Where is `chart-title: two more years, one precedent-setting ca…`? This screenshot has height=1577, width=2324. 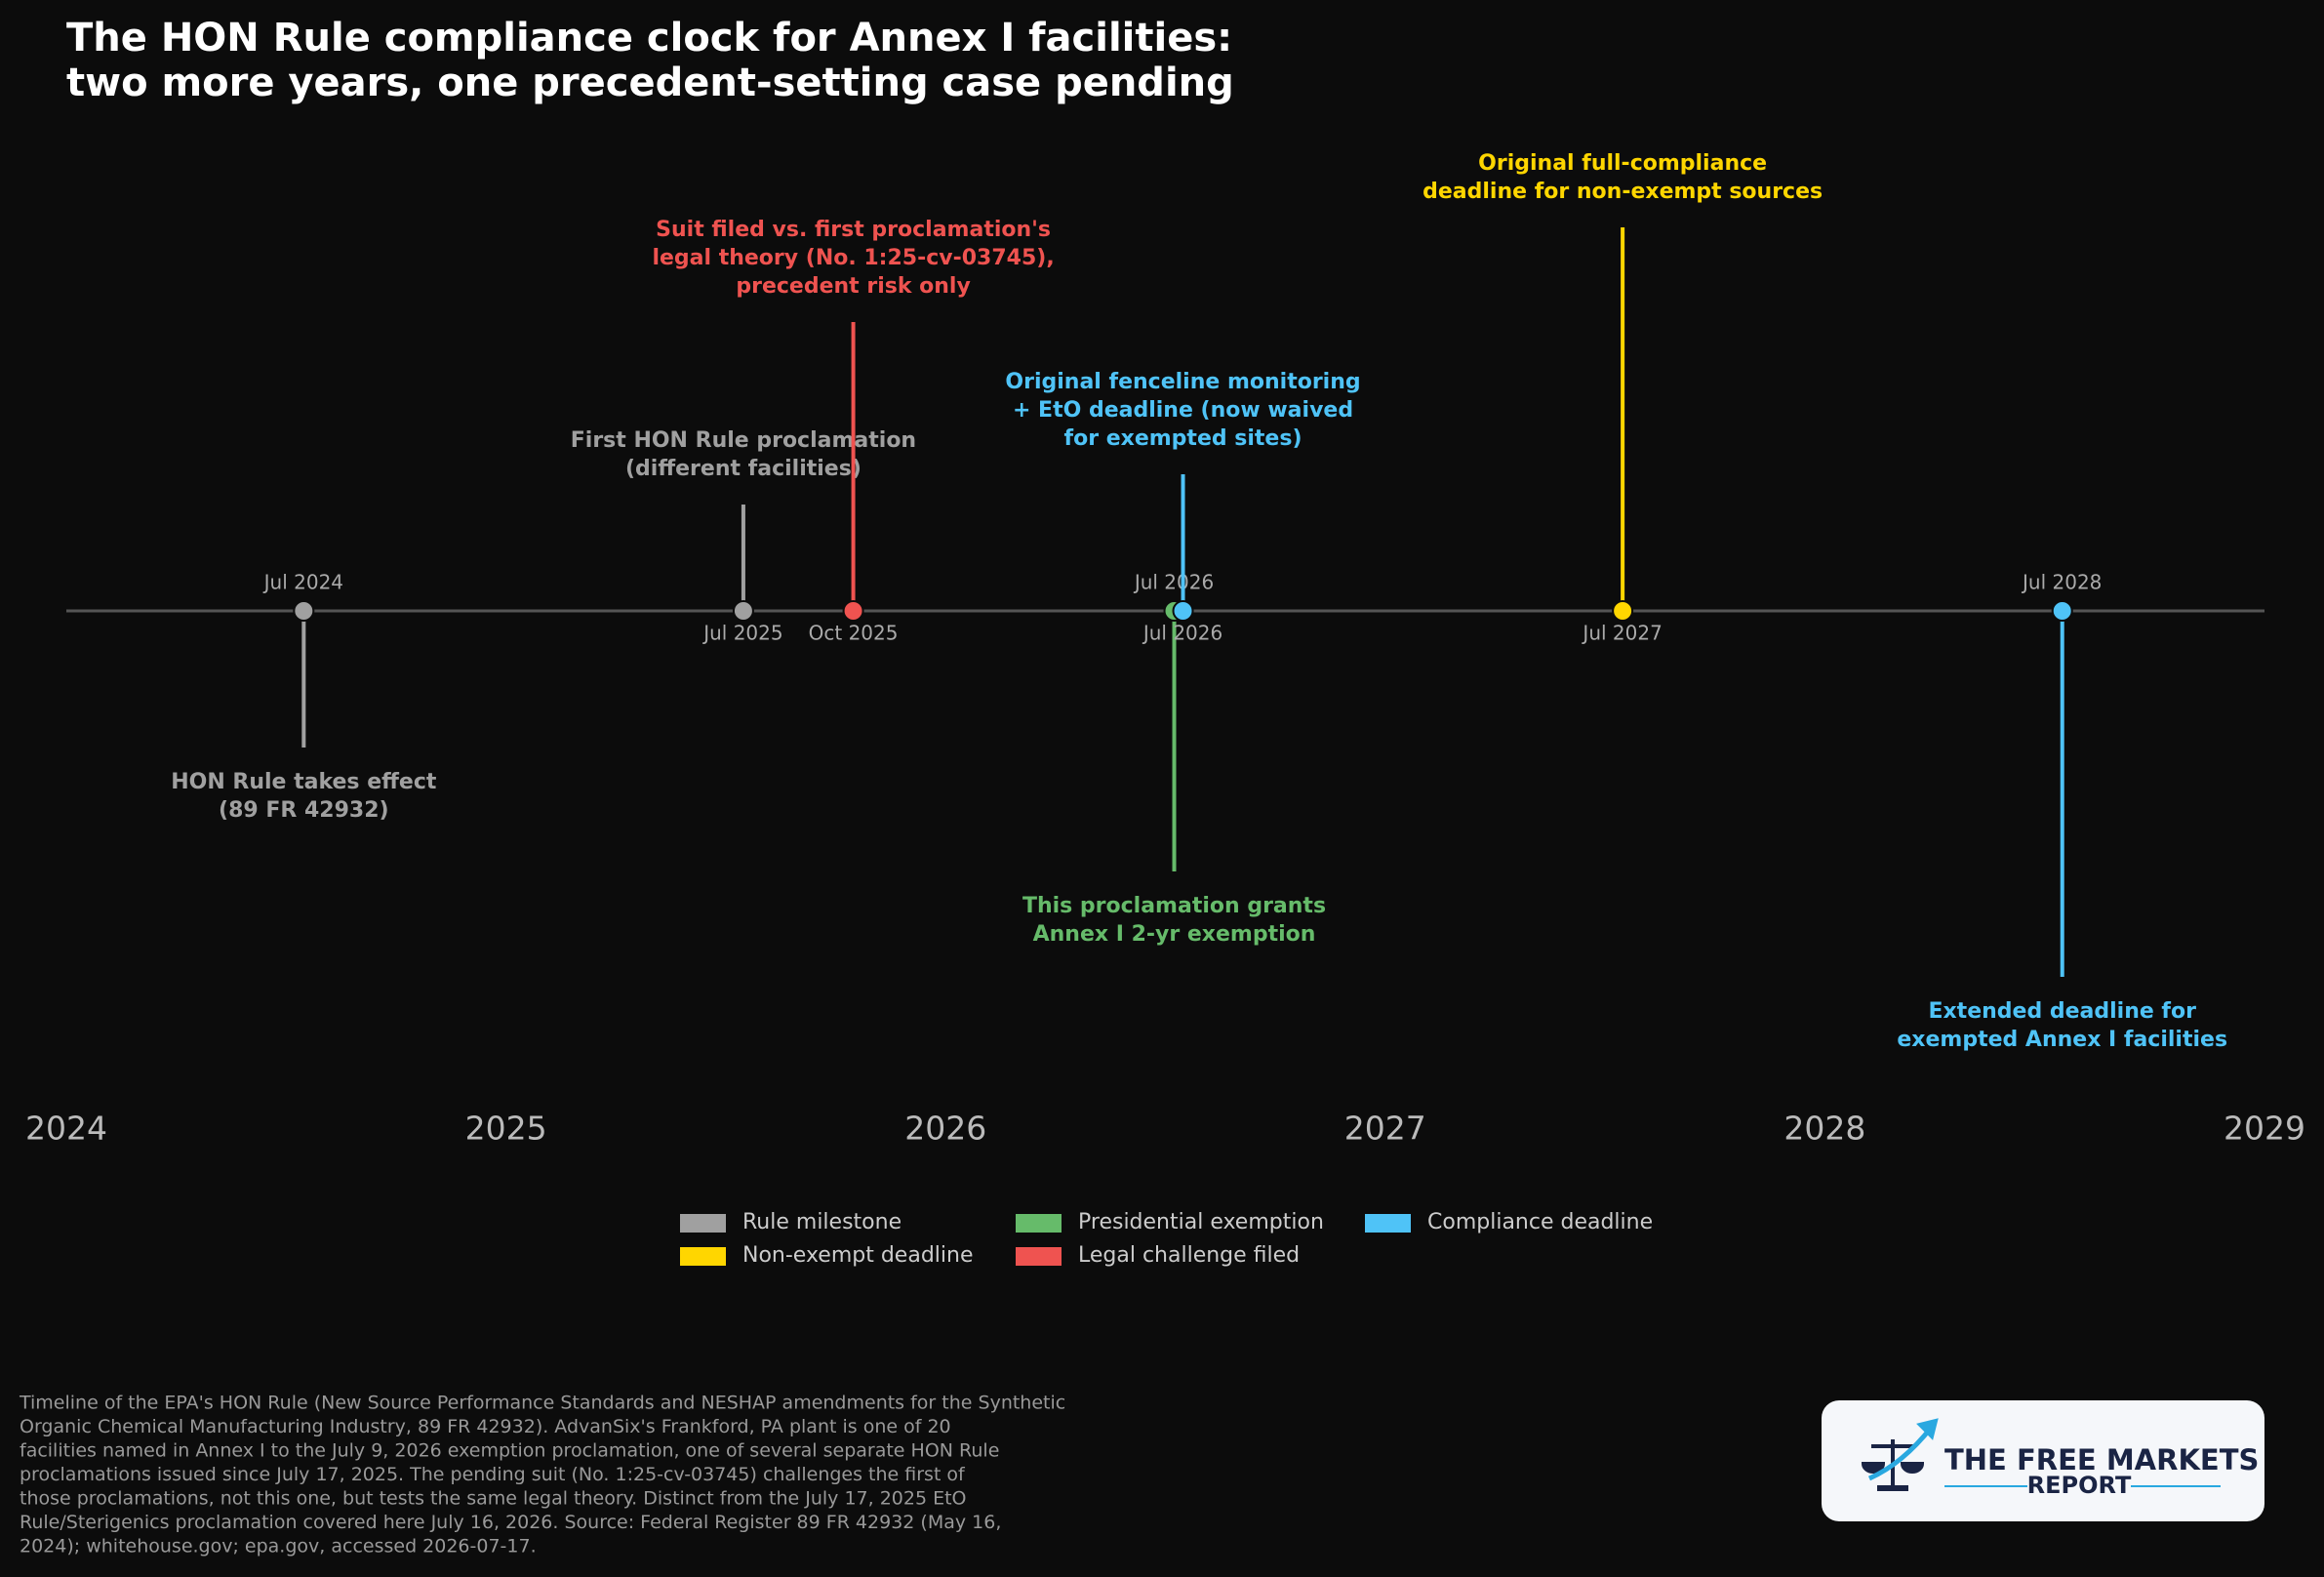
chart-title: two more years, one precedent-setting ca… is located at coordinates (650, 83).